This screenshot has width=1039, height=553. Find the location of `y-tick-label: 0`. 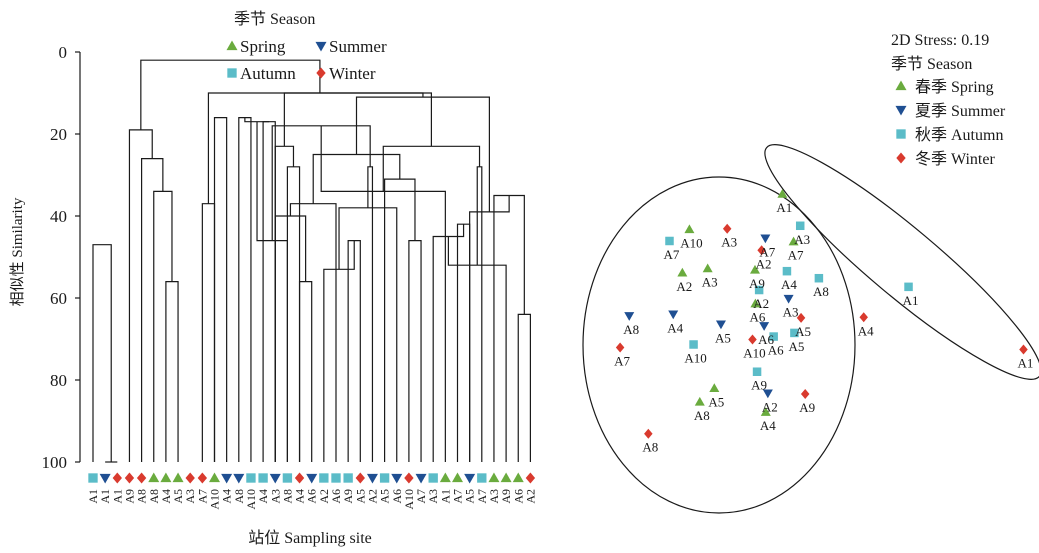

y-tick-label: 0 is located at coordinates (63, 52).